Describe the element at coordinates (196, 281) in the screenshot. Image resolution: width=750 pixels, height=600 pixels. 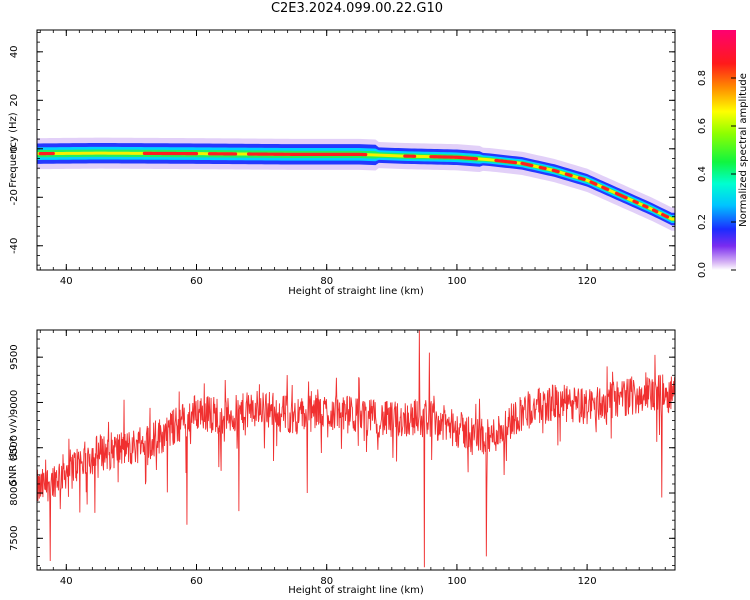
I see `spectrogram-xtick-label: 60` at that location.